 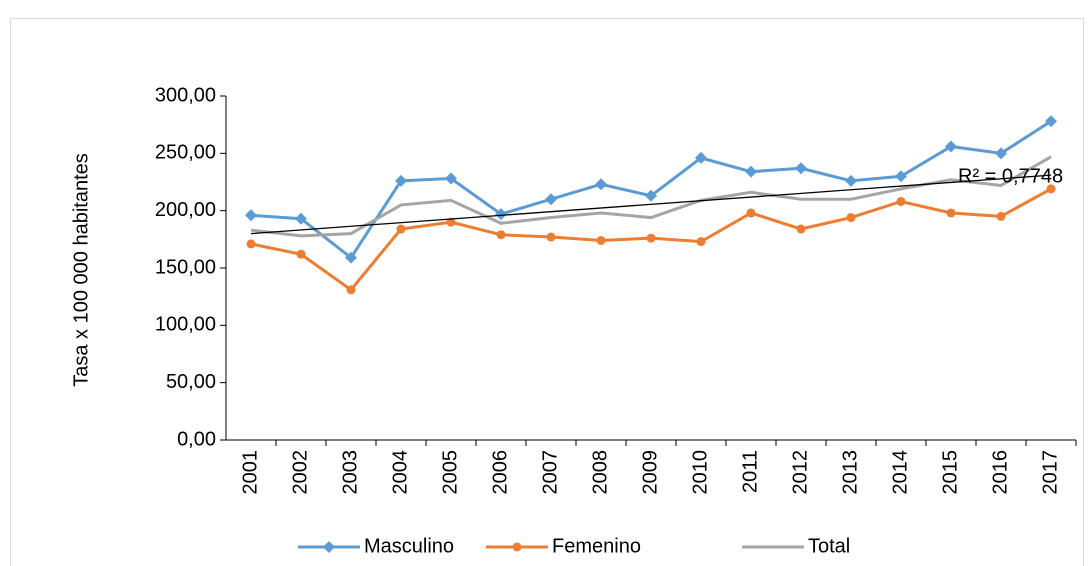 What do you see at coordinates (450, 472) in the screenshot?
I see `x-tick-label: 2005` at bounding box center [450, 472].